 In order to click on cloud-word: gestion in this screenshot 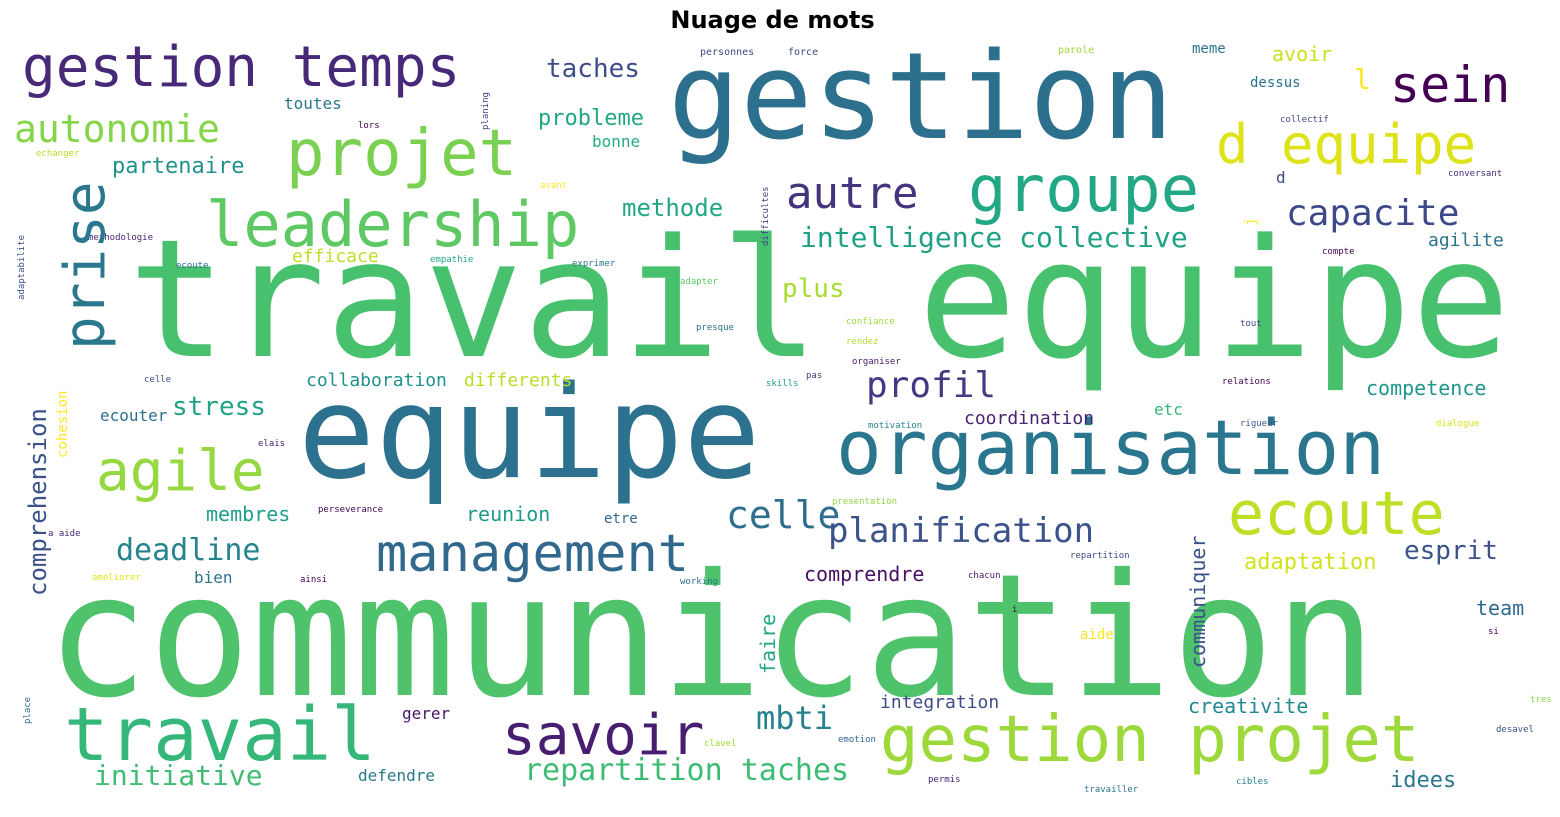, I will do `click(921, 97)`.